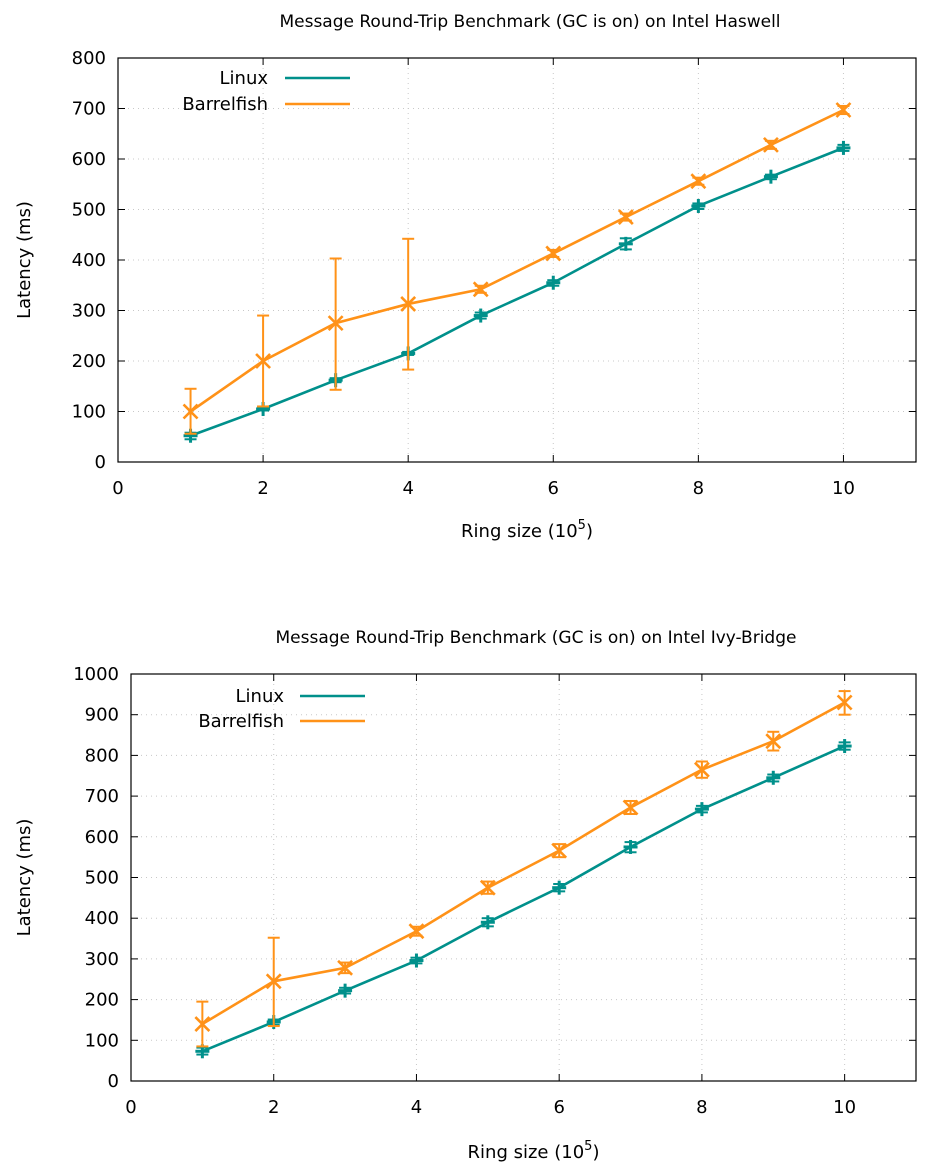 This screenshot has height=1165, width=936. I want to click on x-tick-label: 2, so click(262, 488).